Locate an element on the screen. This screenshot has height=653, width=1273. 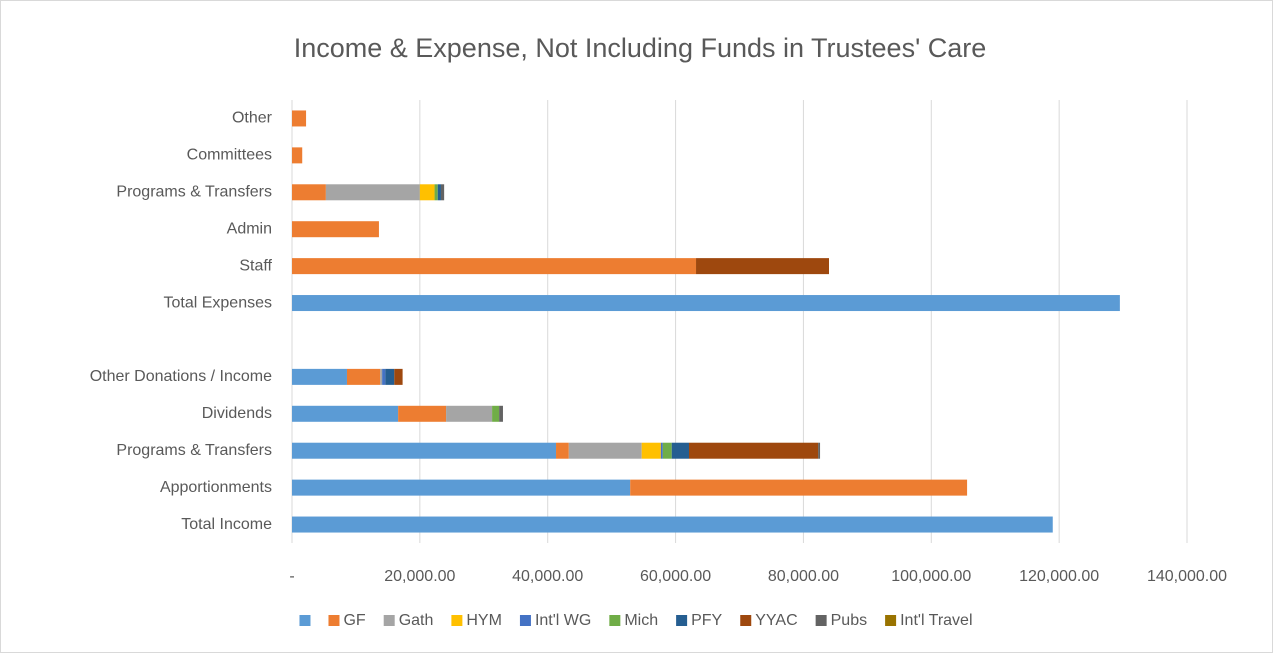
x-tick-label: 100,000.00 is located at coordinates (931, 576).